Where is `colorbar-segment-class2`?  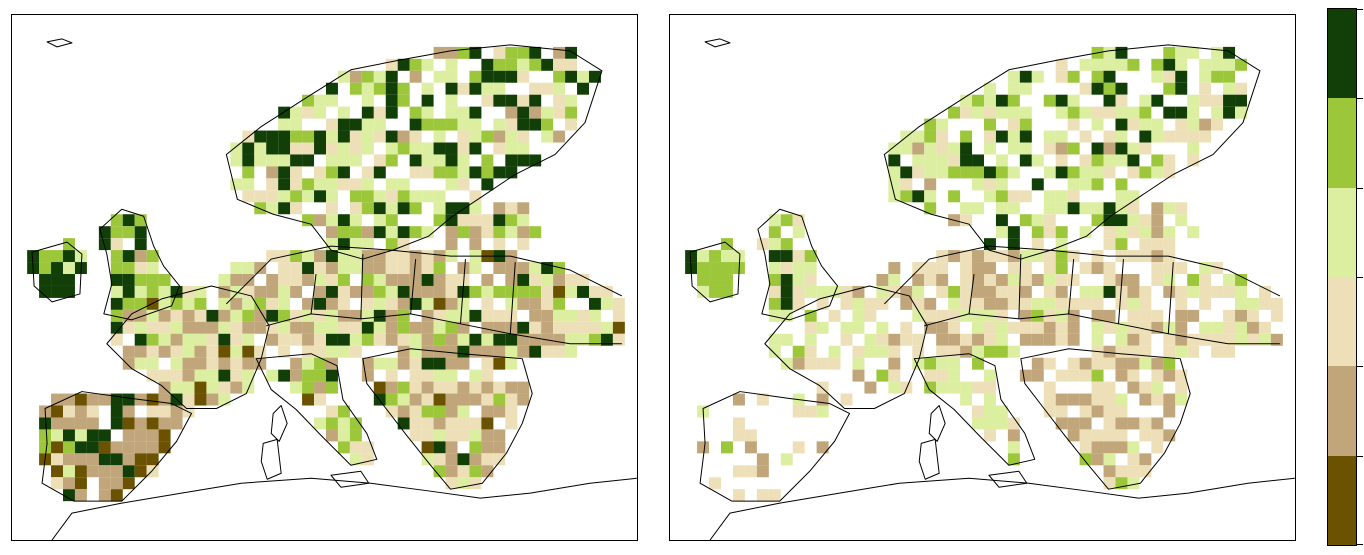 colorbar-segment-class2 is located at coordinates (1342, 411).